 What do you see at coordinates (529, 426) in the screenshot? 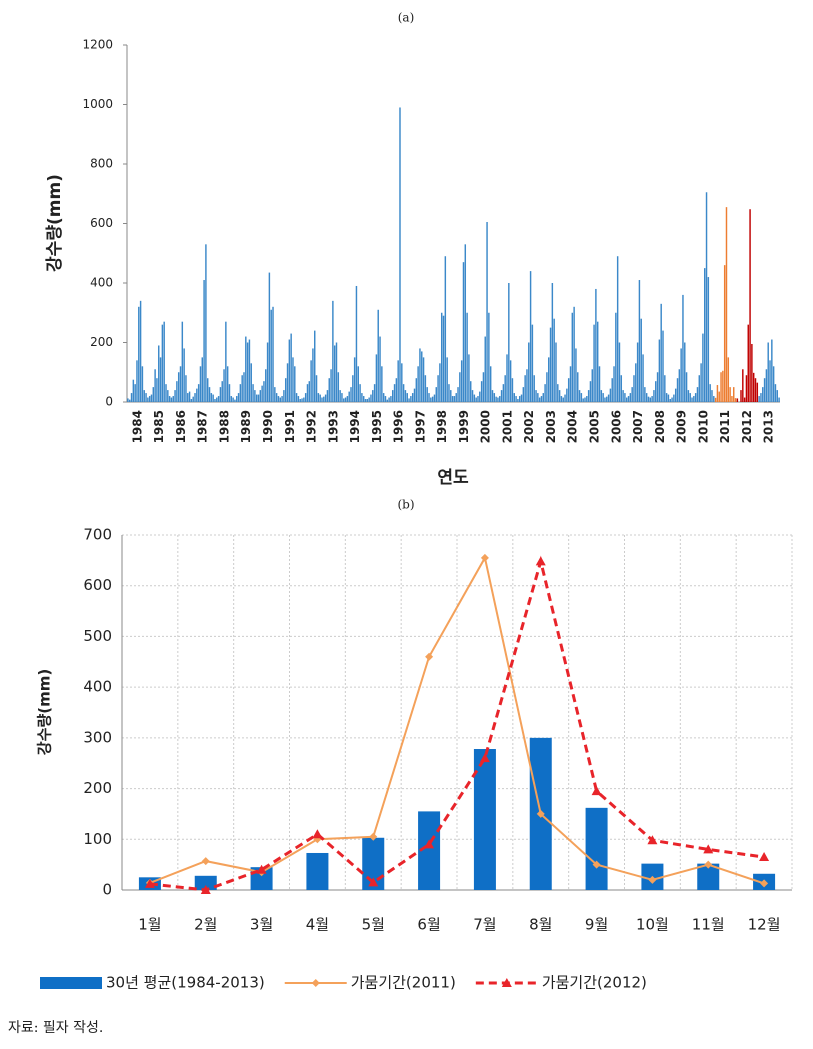
I see `x-tick-label: 2002` at bounding box center [529, 426].